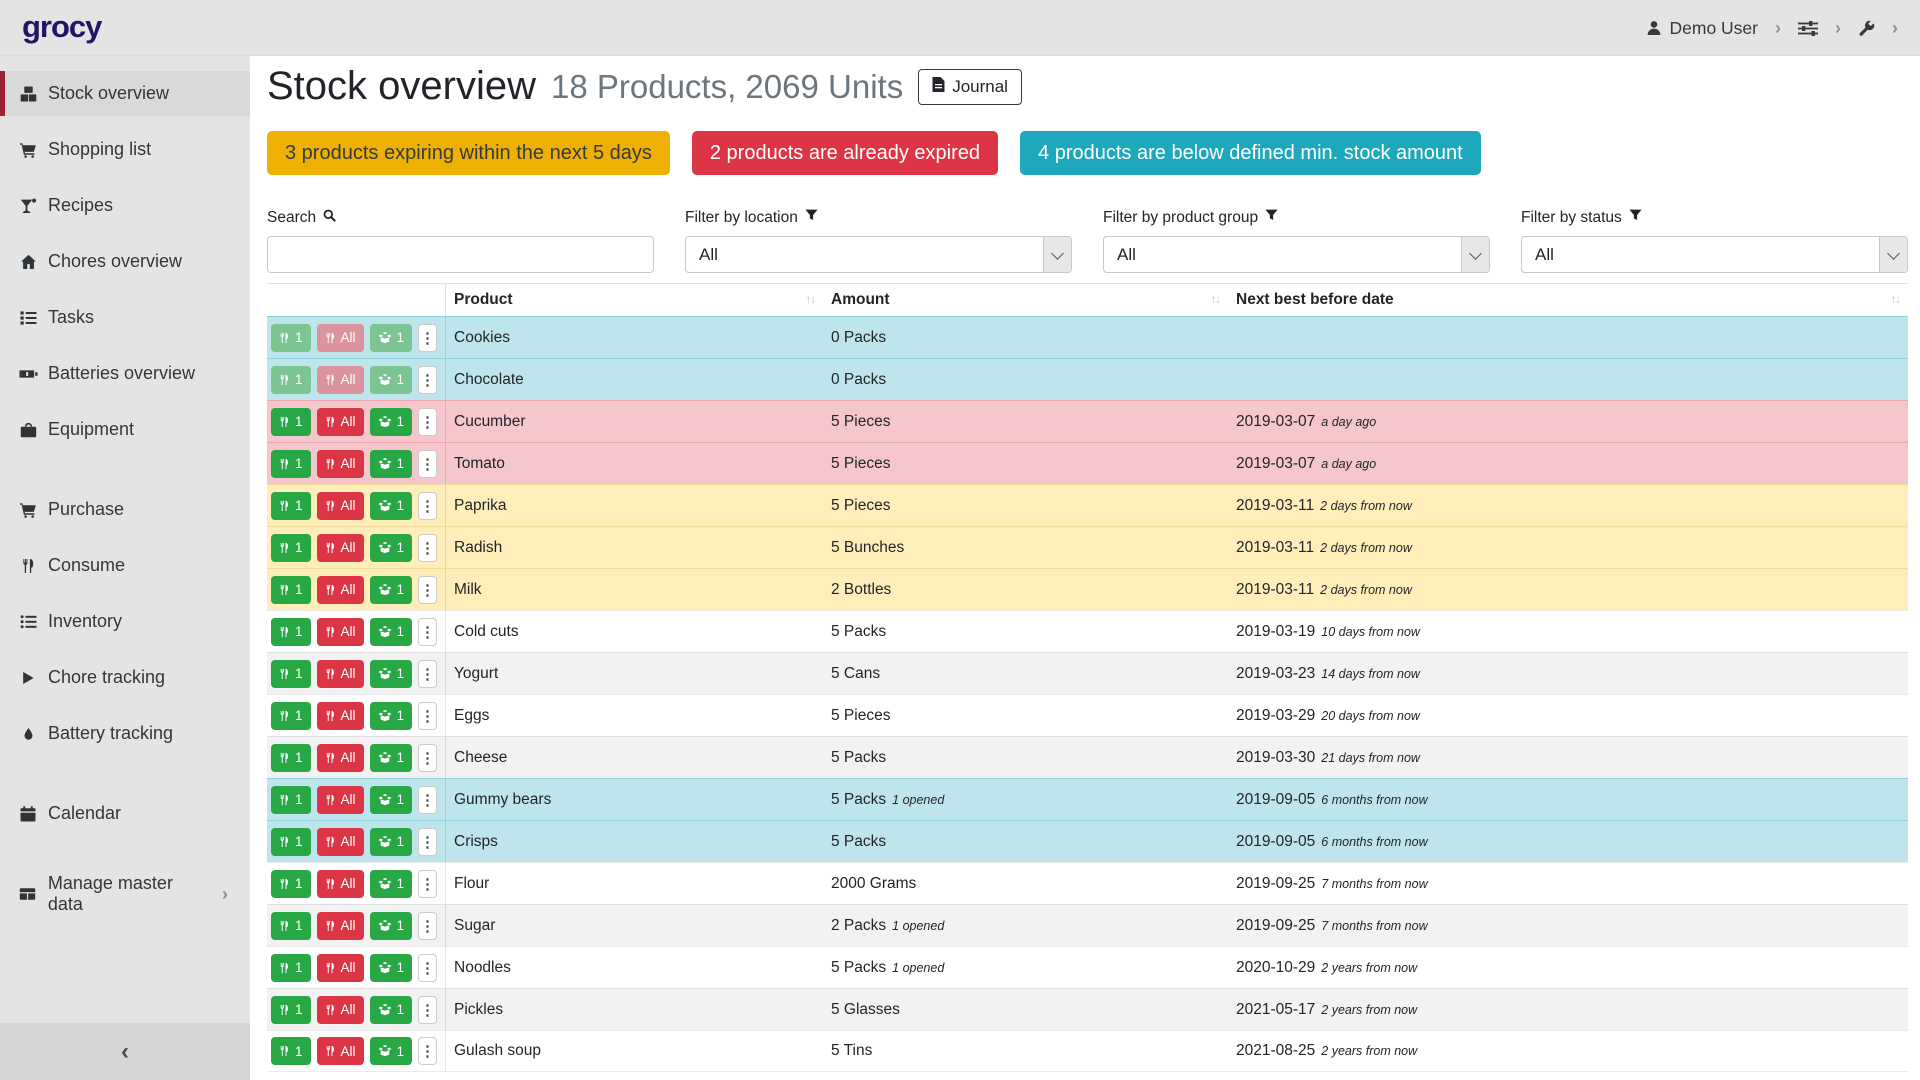 The width and height of the screenshot is (1920, 1080). What do you see at coordinates (1702, 28) in the screenshot?
I see `user-menu: Demo User` at bounding box center [1702, 28].